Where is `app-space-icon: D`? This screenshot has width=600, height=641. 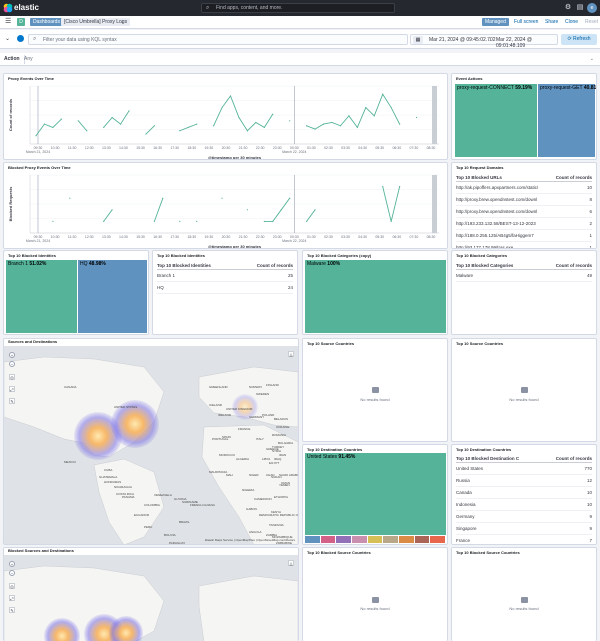 app-space-icon: D is located at coordinates (21, 22).